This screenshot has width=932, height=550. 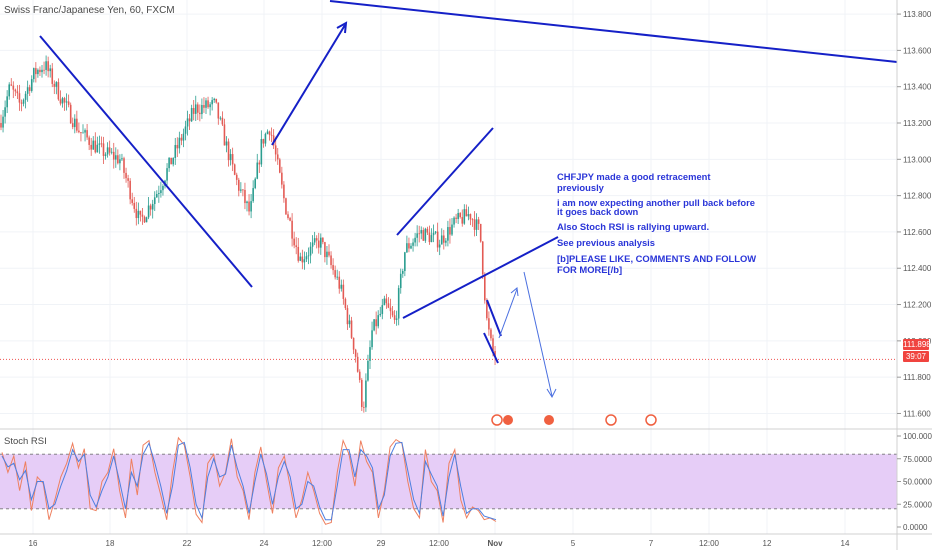 I want to click on projection-up-arrow, so click(x=508, y=313).